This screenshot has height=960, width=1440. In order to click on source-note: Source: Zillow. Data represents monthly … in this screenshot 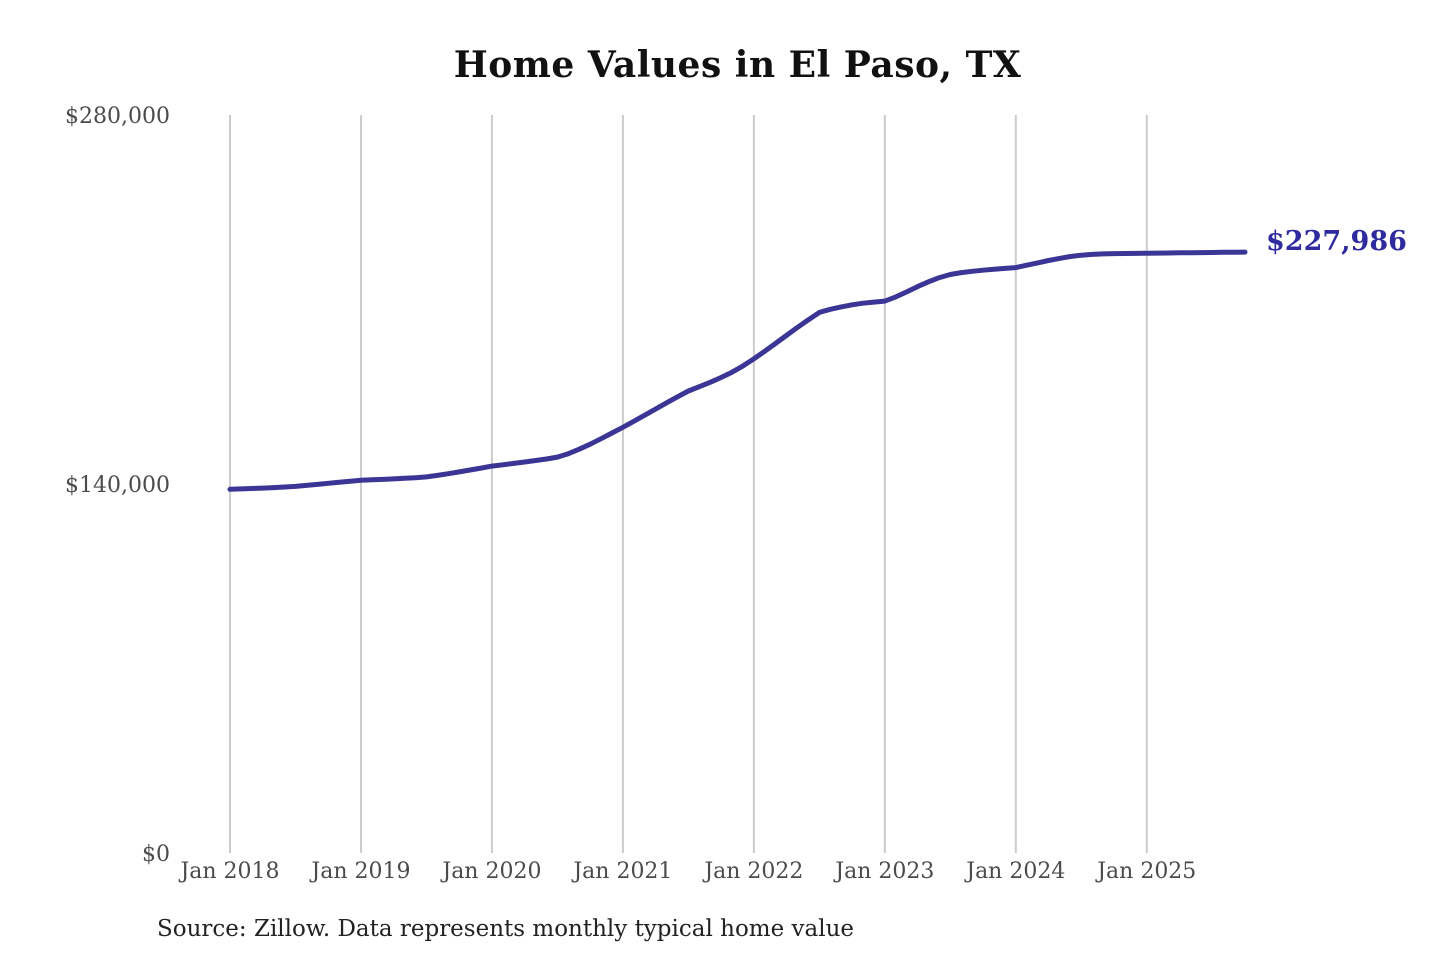, I will do `click(506, 929)`.